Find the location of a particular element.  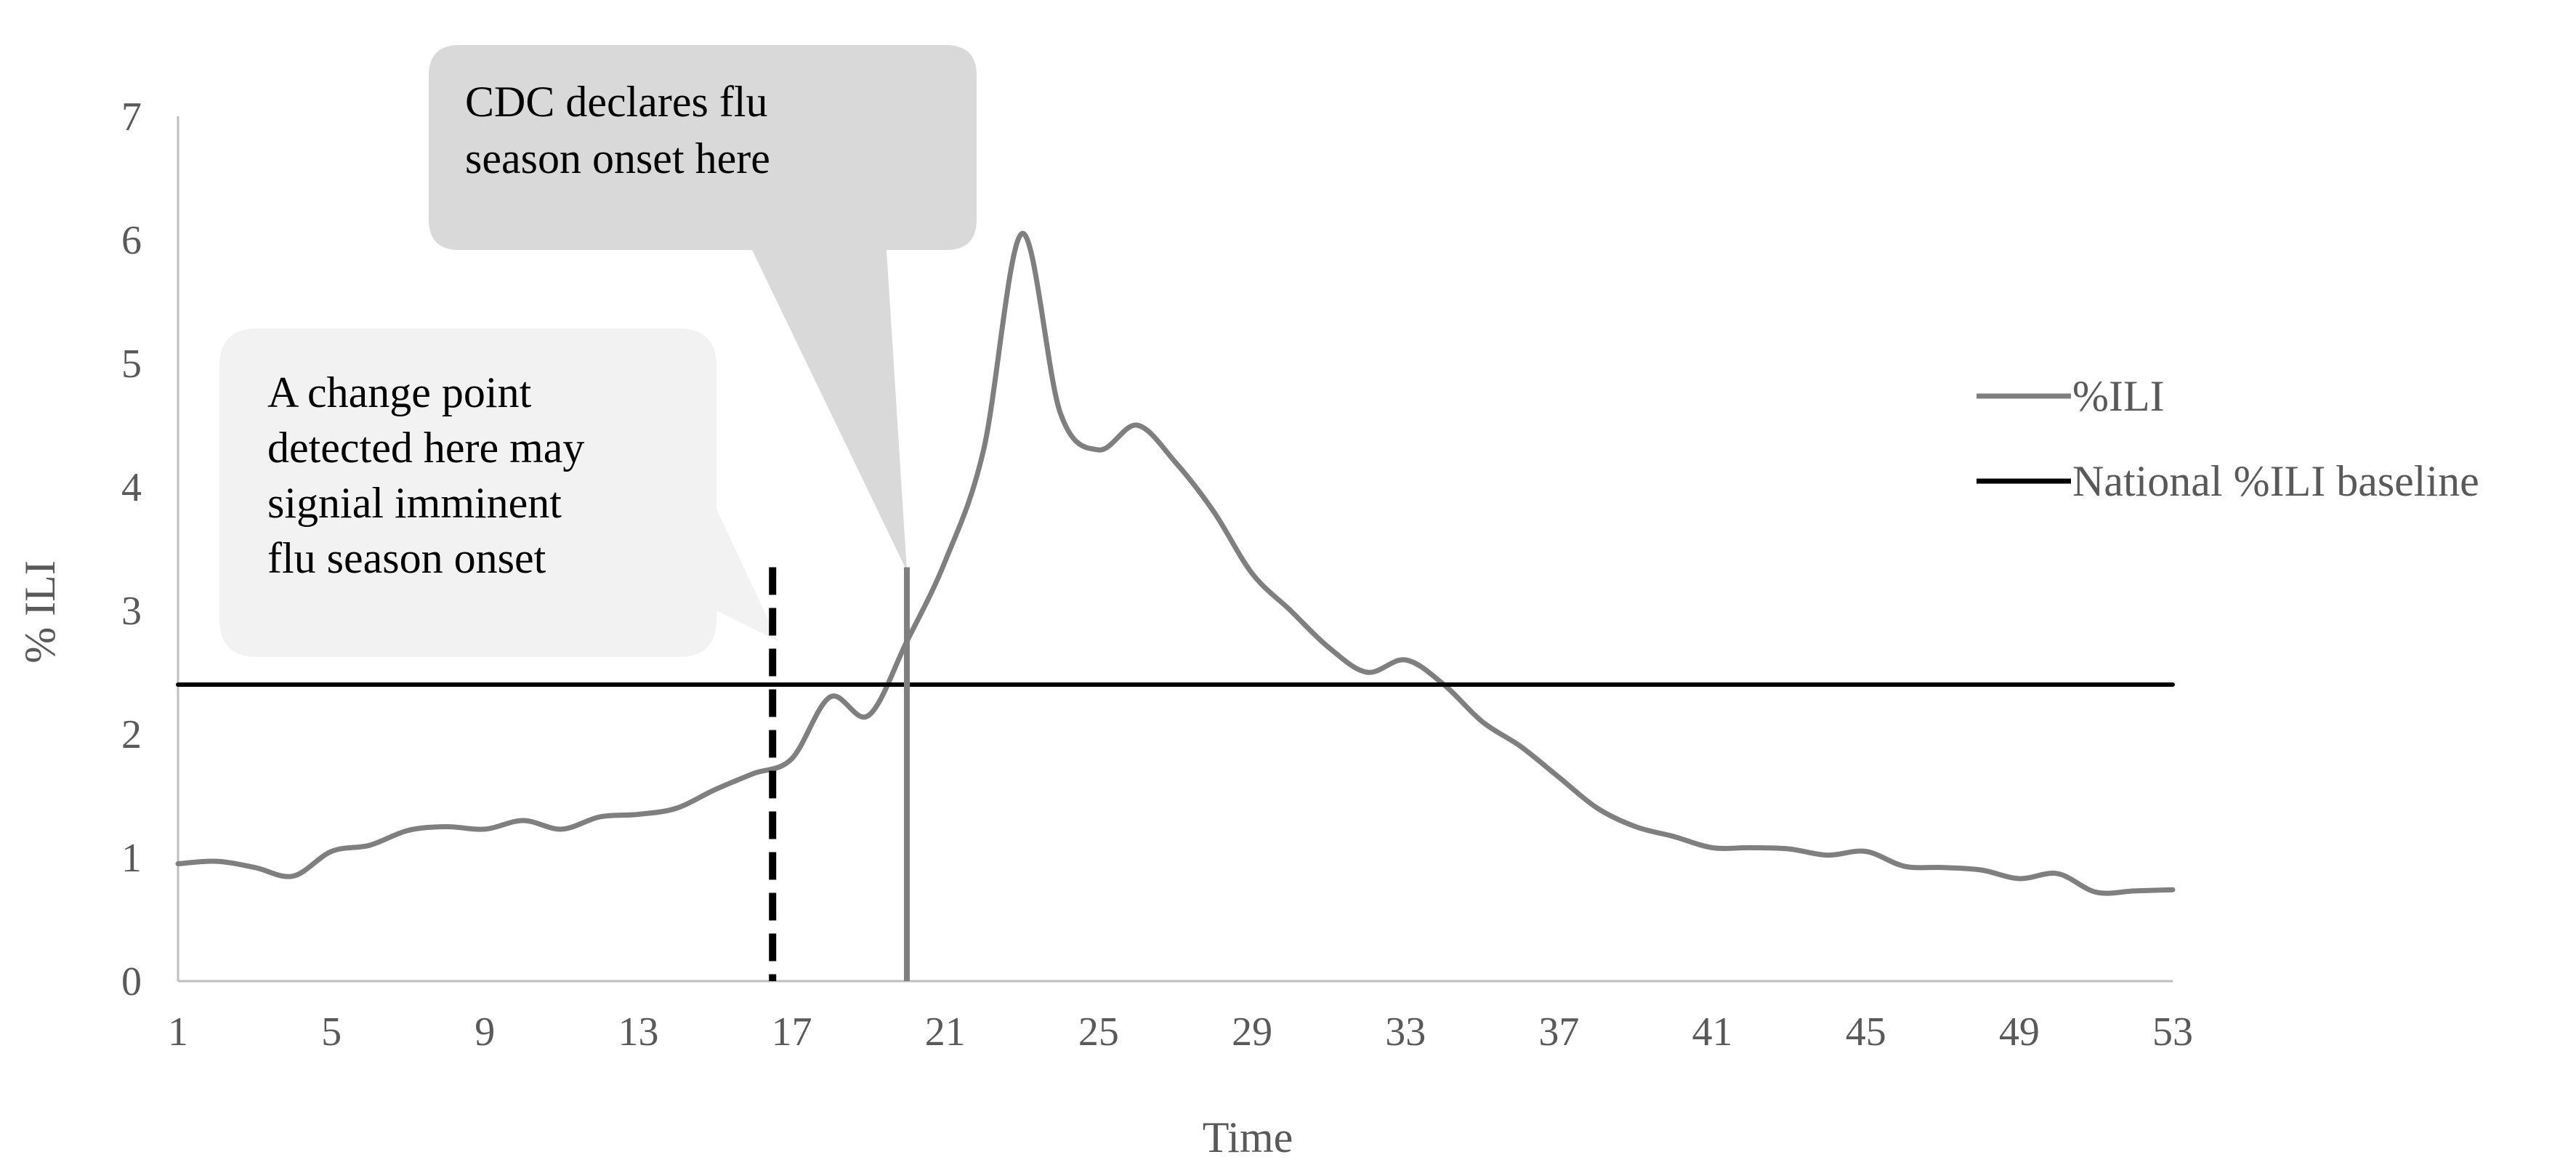

x-tick-label: 9 is located at coordinates (485, 1032).